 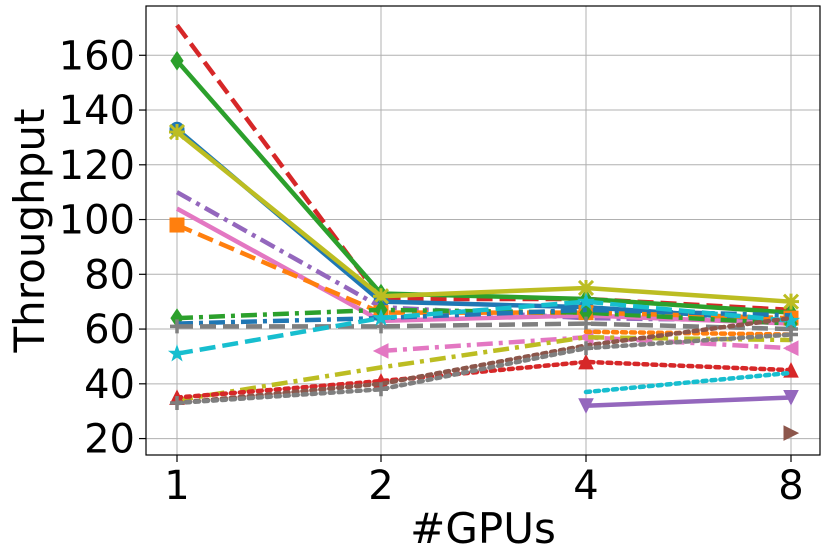 I want to click on y-axis-label: Throughput, so click(x=29, y=231).